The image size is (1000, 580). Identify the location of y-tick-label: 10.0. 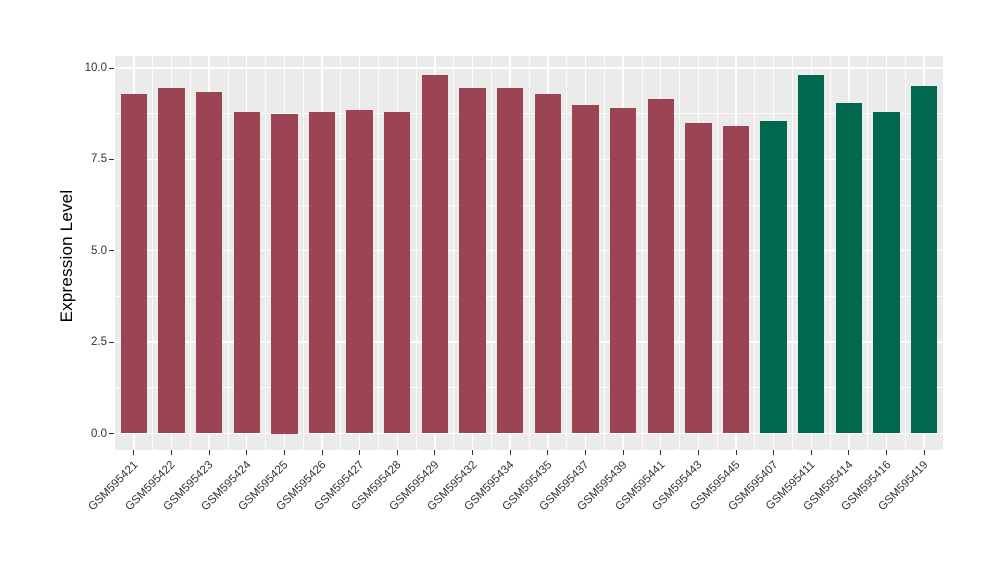
(95, 68).